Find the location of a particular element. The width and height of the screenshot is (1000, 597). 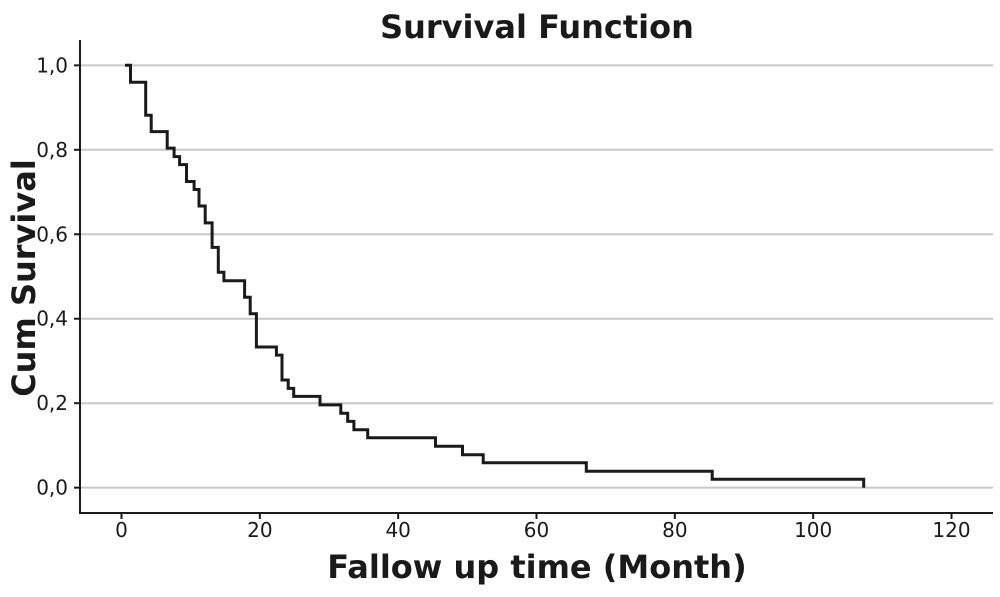

x-tick-label: 100 is located at coordinates (813, 530).